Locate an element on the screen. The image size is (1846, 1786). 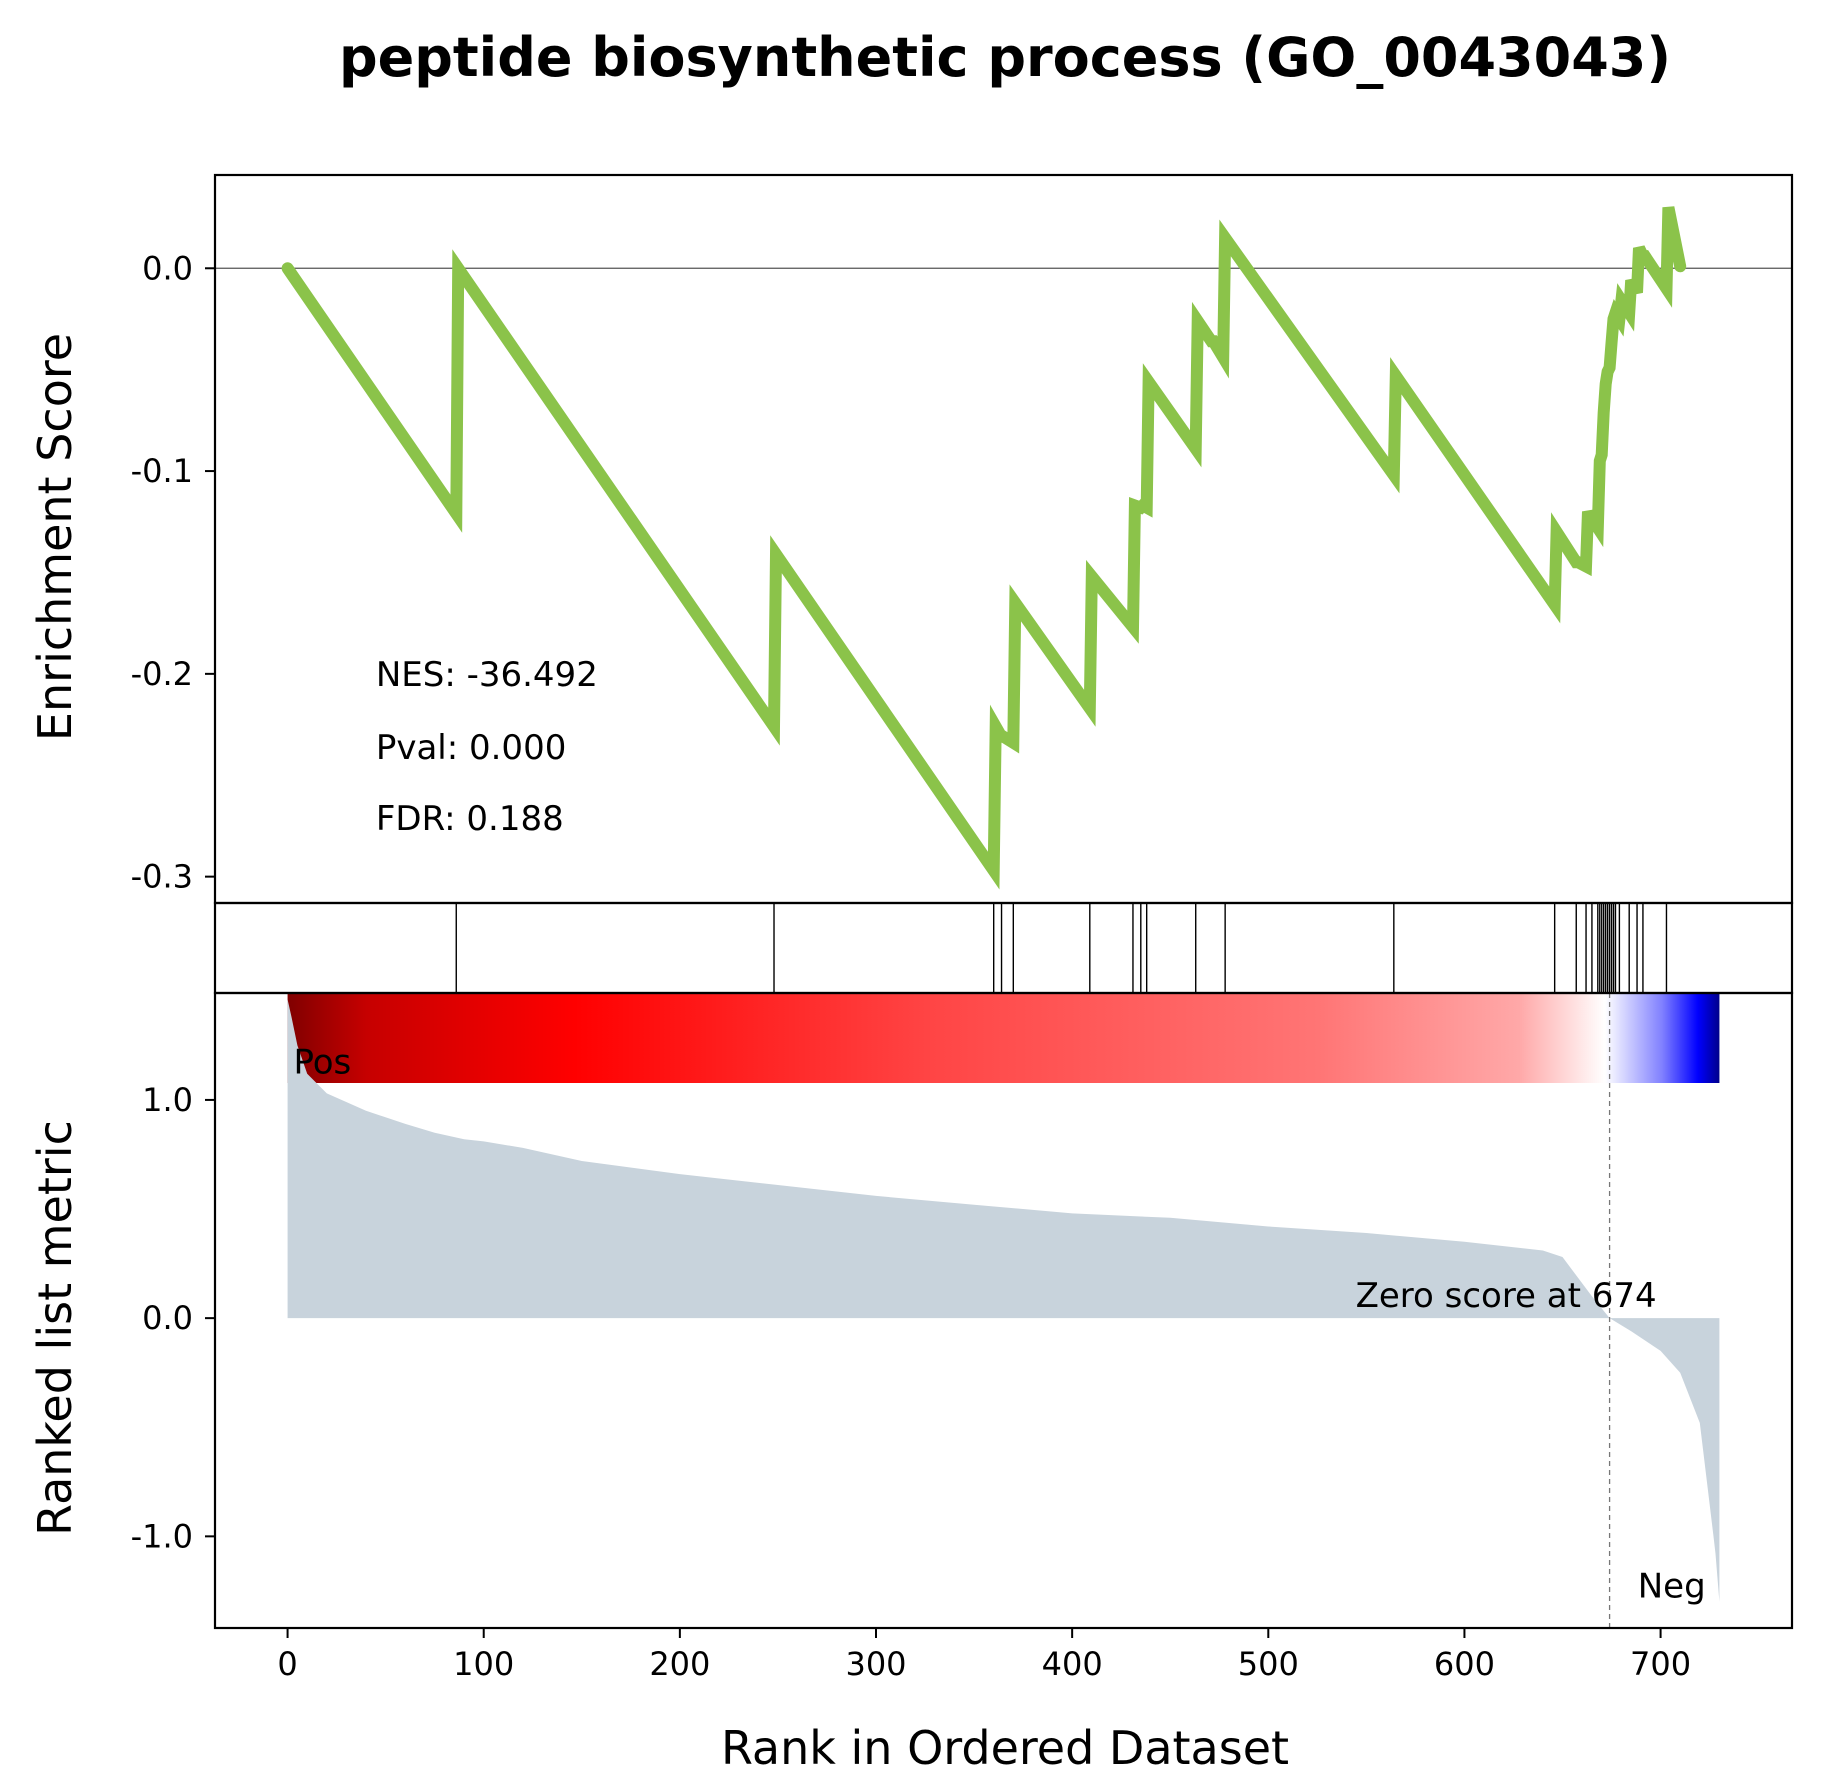
stat-annotation: FDR: 0.188 is located at coordinates (470, 819).